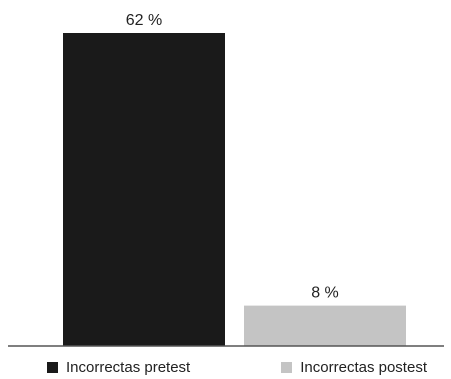 The width and height of the screenshot is (451, 379). What do you see at coordinates (144, 20) in the screenshot?
I see `data-label-pretest: 62 %` at bounding box center [144, 20].